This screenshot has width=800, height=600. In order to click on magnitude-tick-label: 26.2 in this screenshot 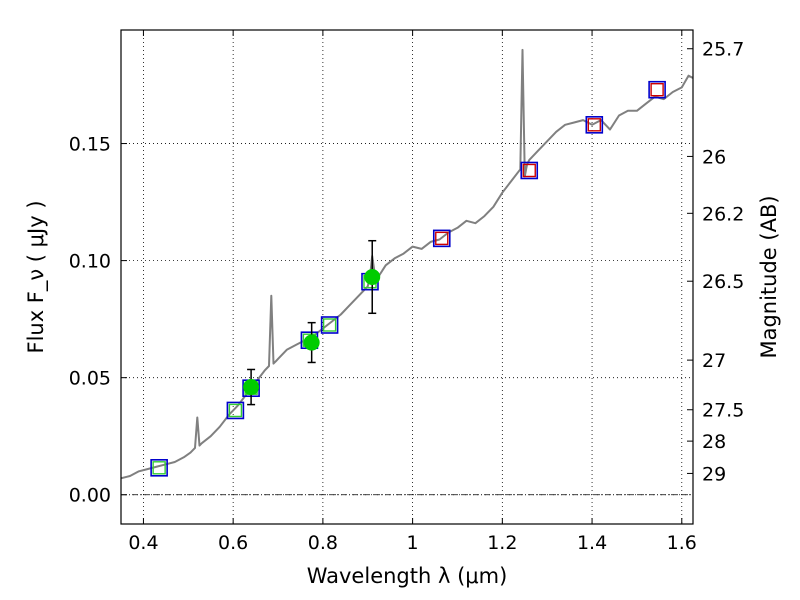, I will do `click(723, 214)`.